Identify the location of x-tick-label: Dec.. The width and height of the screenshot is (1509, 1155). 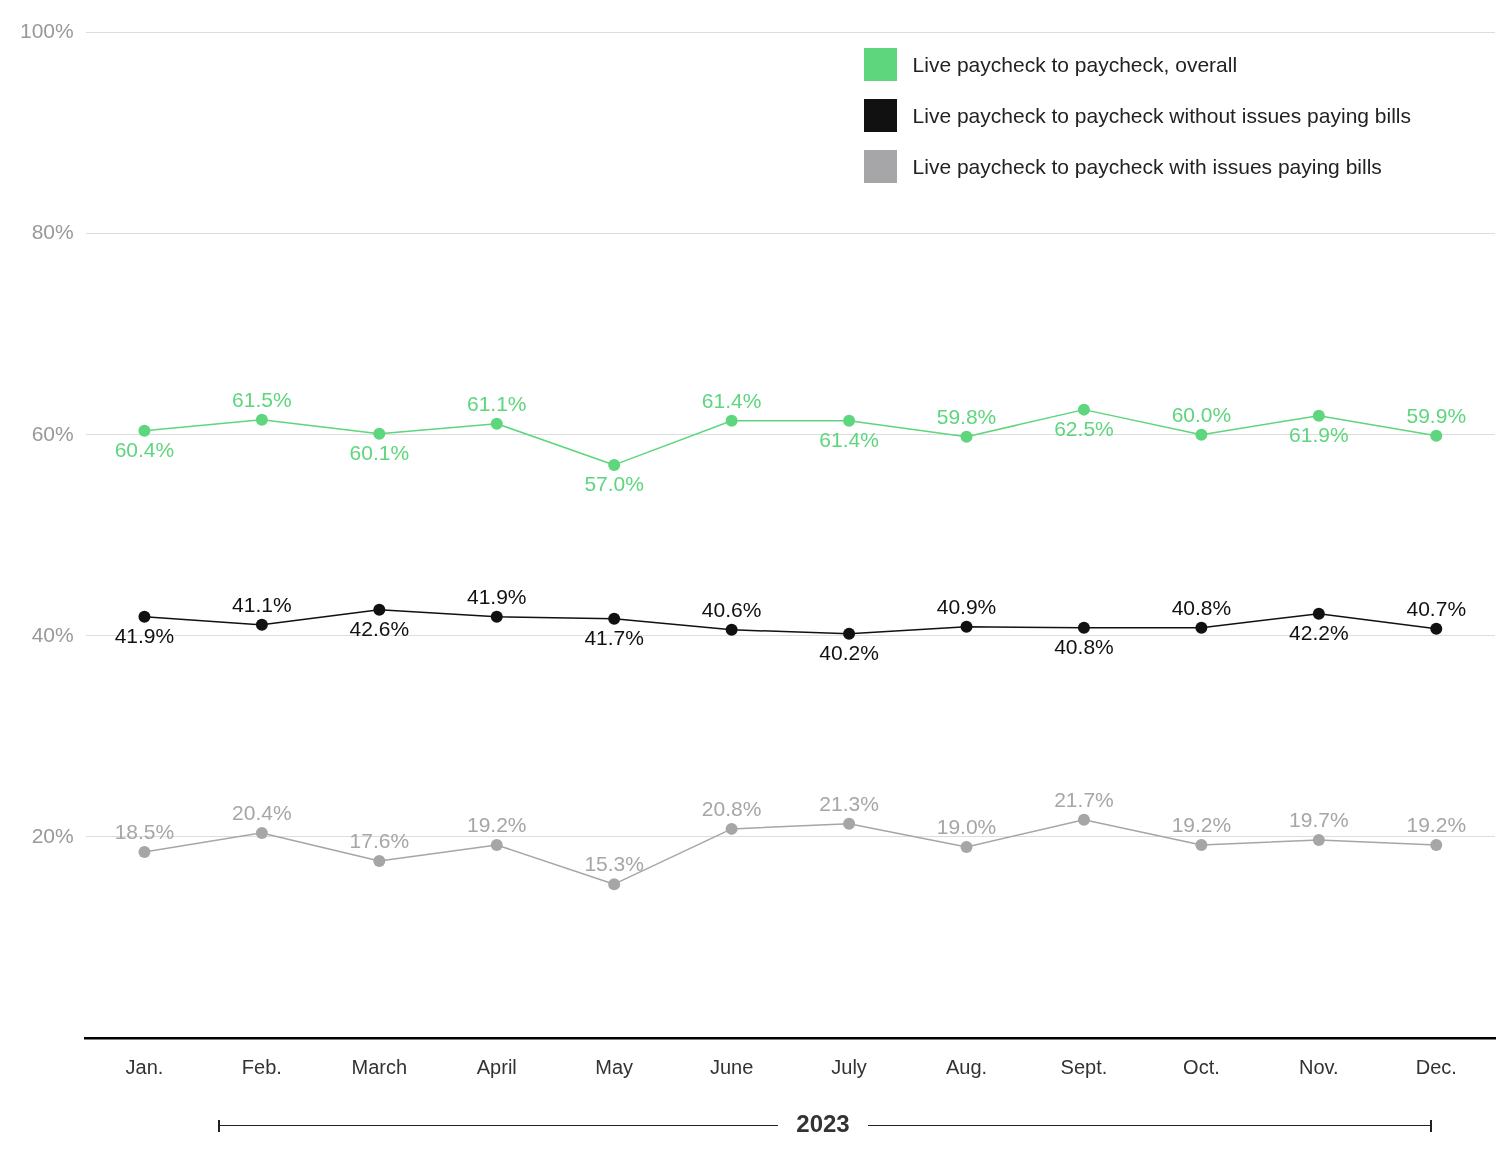
(1436, 1066).